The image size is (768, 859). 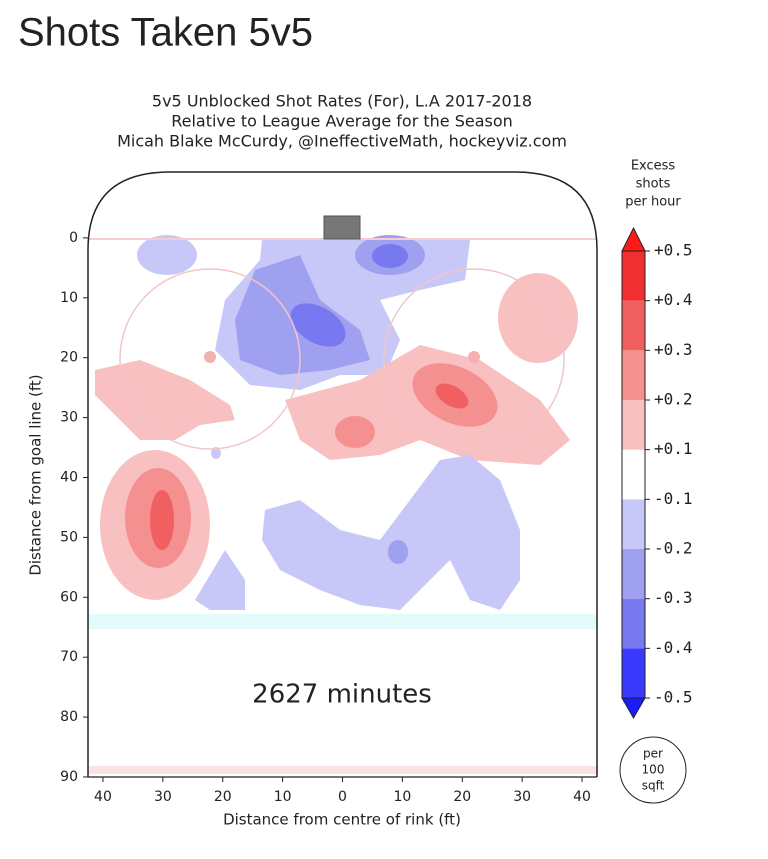 What do you see at coordinates (69, 418) in the screenshot?
I see `y-tick-label: 30` at bounding box center [69, 418].